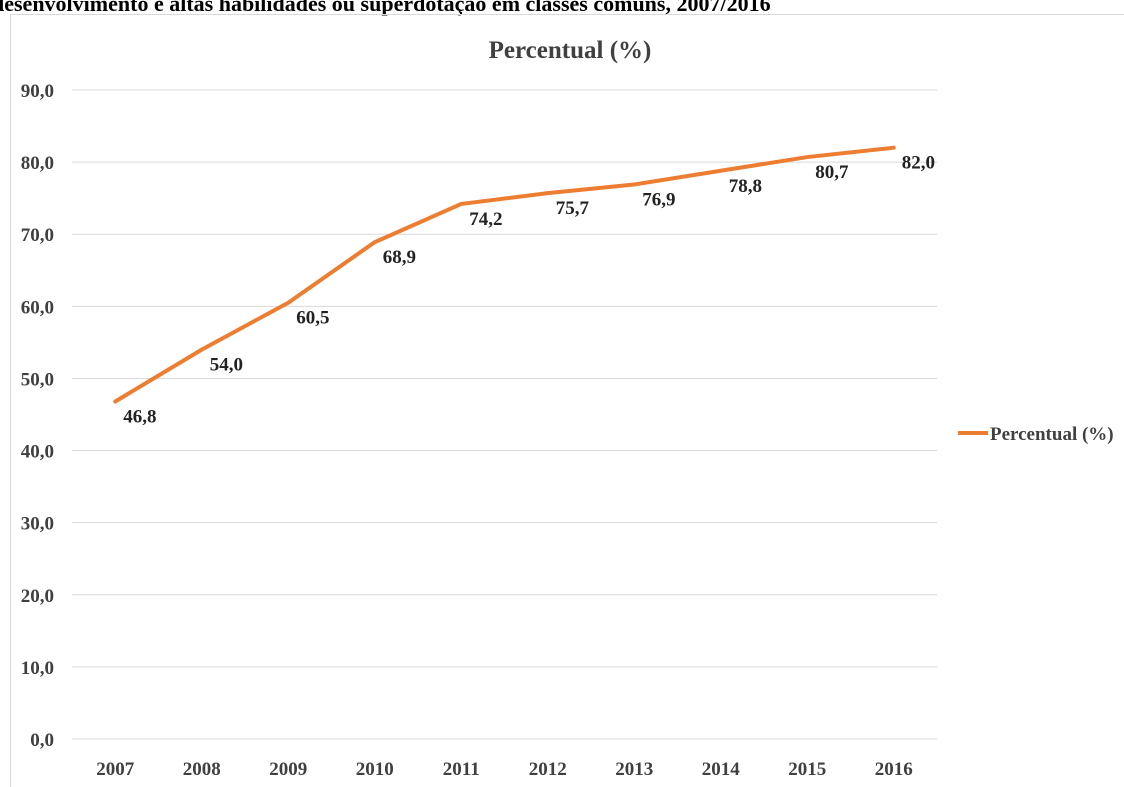 The width and height of the screenshot is (1124, 787). I want to click on y-tick-label: 80,0, so click(37, 163).